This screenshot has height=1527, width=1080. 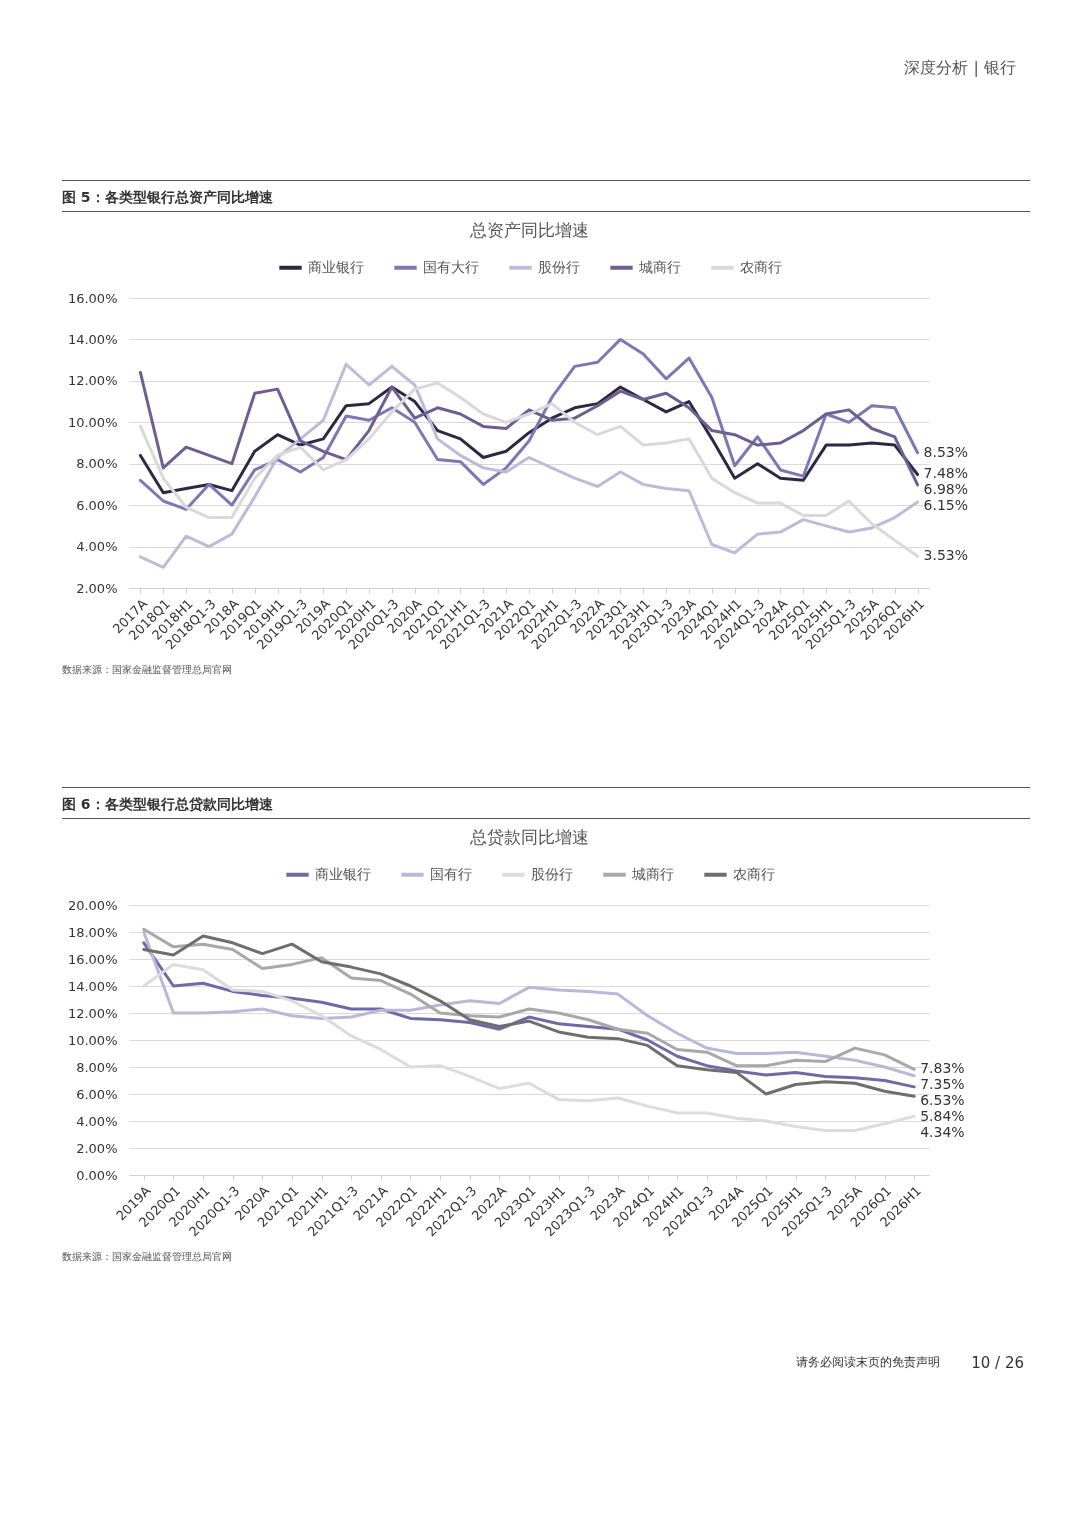 I want to click on data-label: 7.48%, so click(x=946, y=473).